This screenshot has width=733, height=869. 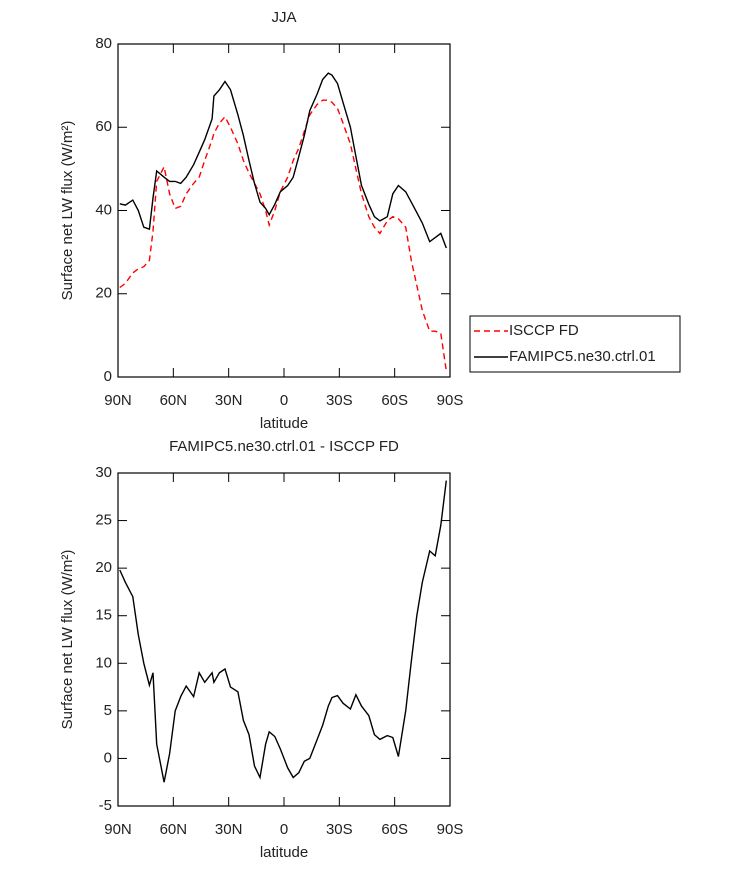 What do you see at coordinates (544, 330) in the screenshot?
I see `legend-label: ISCCP FD` at bounding box center [544, 330].